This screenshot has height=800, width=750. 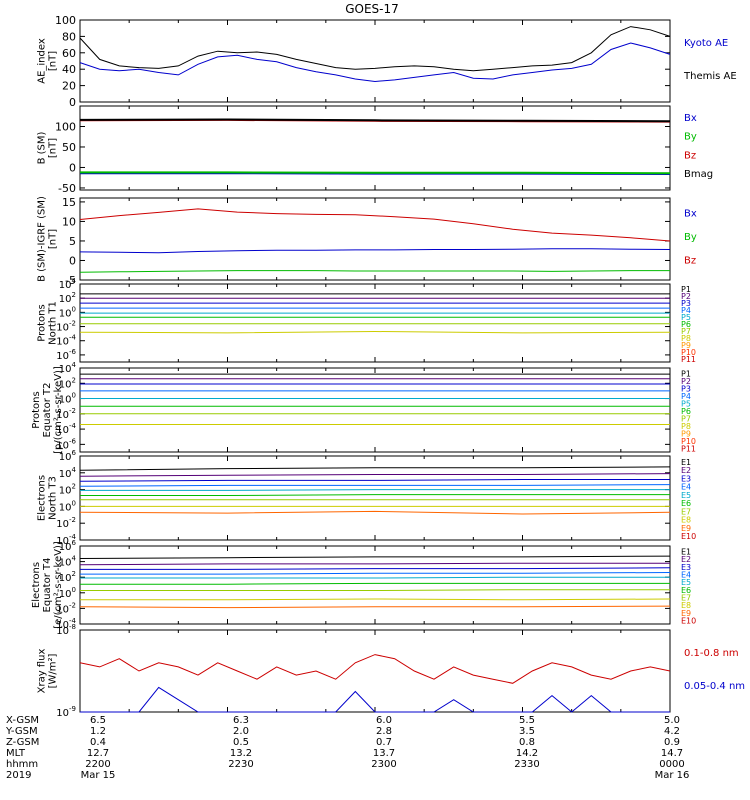 What do you see at coordinates (672, 720) in the screenshot?
I see `bottom-axis-value: 5.0` at bounding box center [672, 720].